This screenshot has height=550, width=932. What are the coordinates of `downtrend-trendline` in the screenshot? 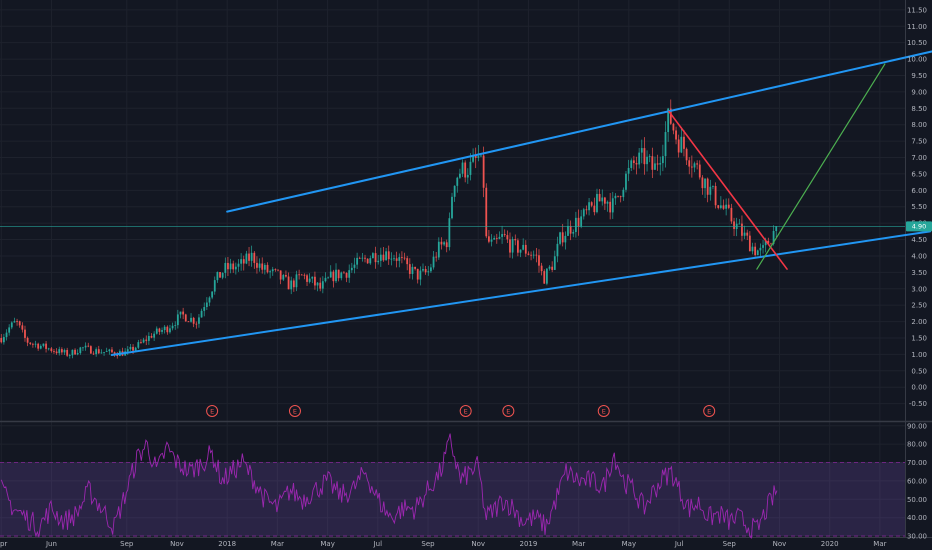 It's located at (728, 190).